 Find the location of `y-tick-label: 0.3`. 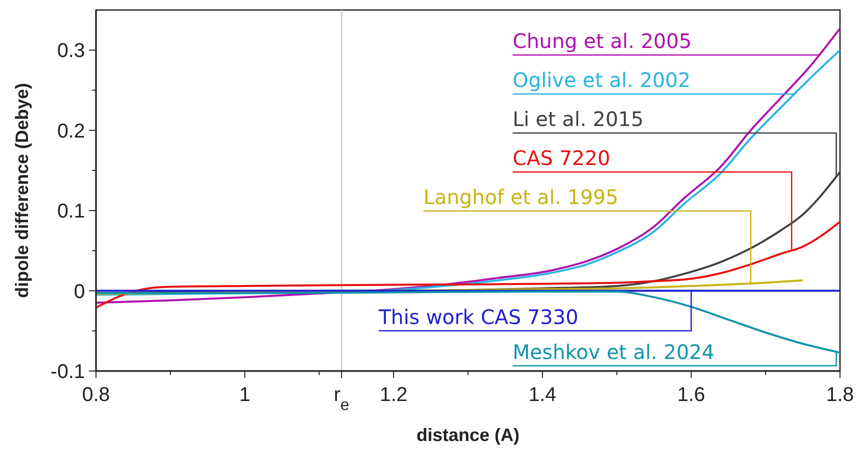

y-tick-label: 0.3 is located at coordinates (71, 51).